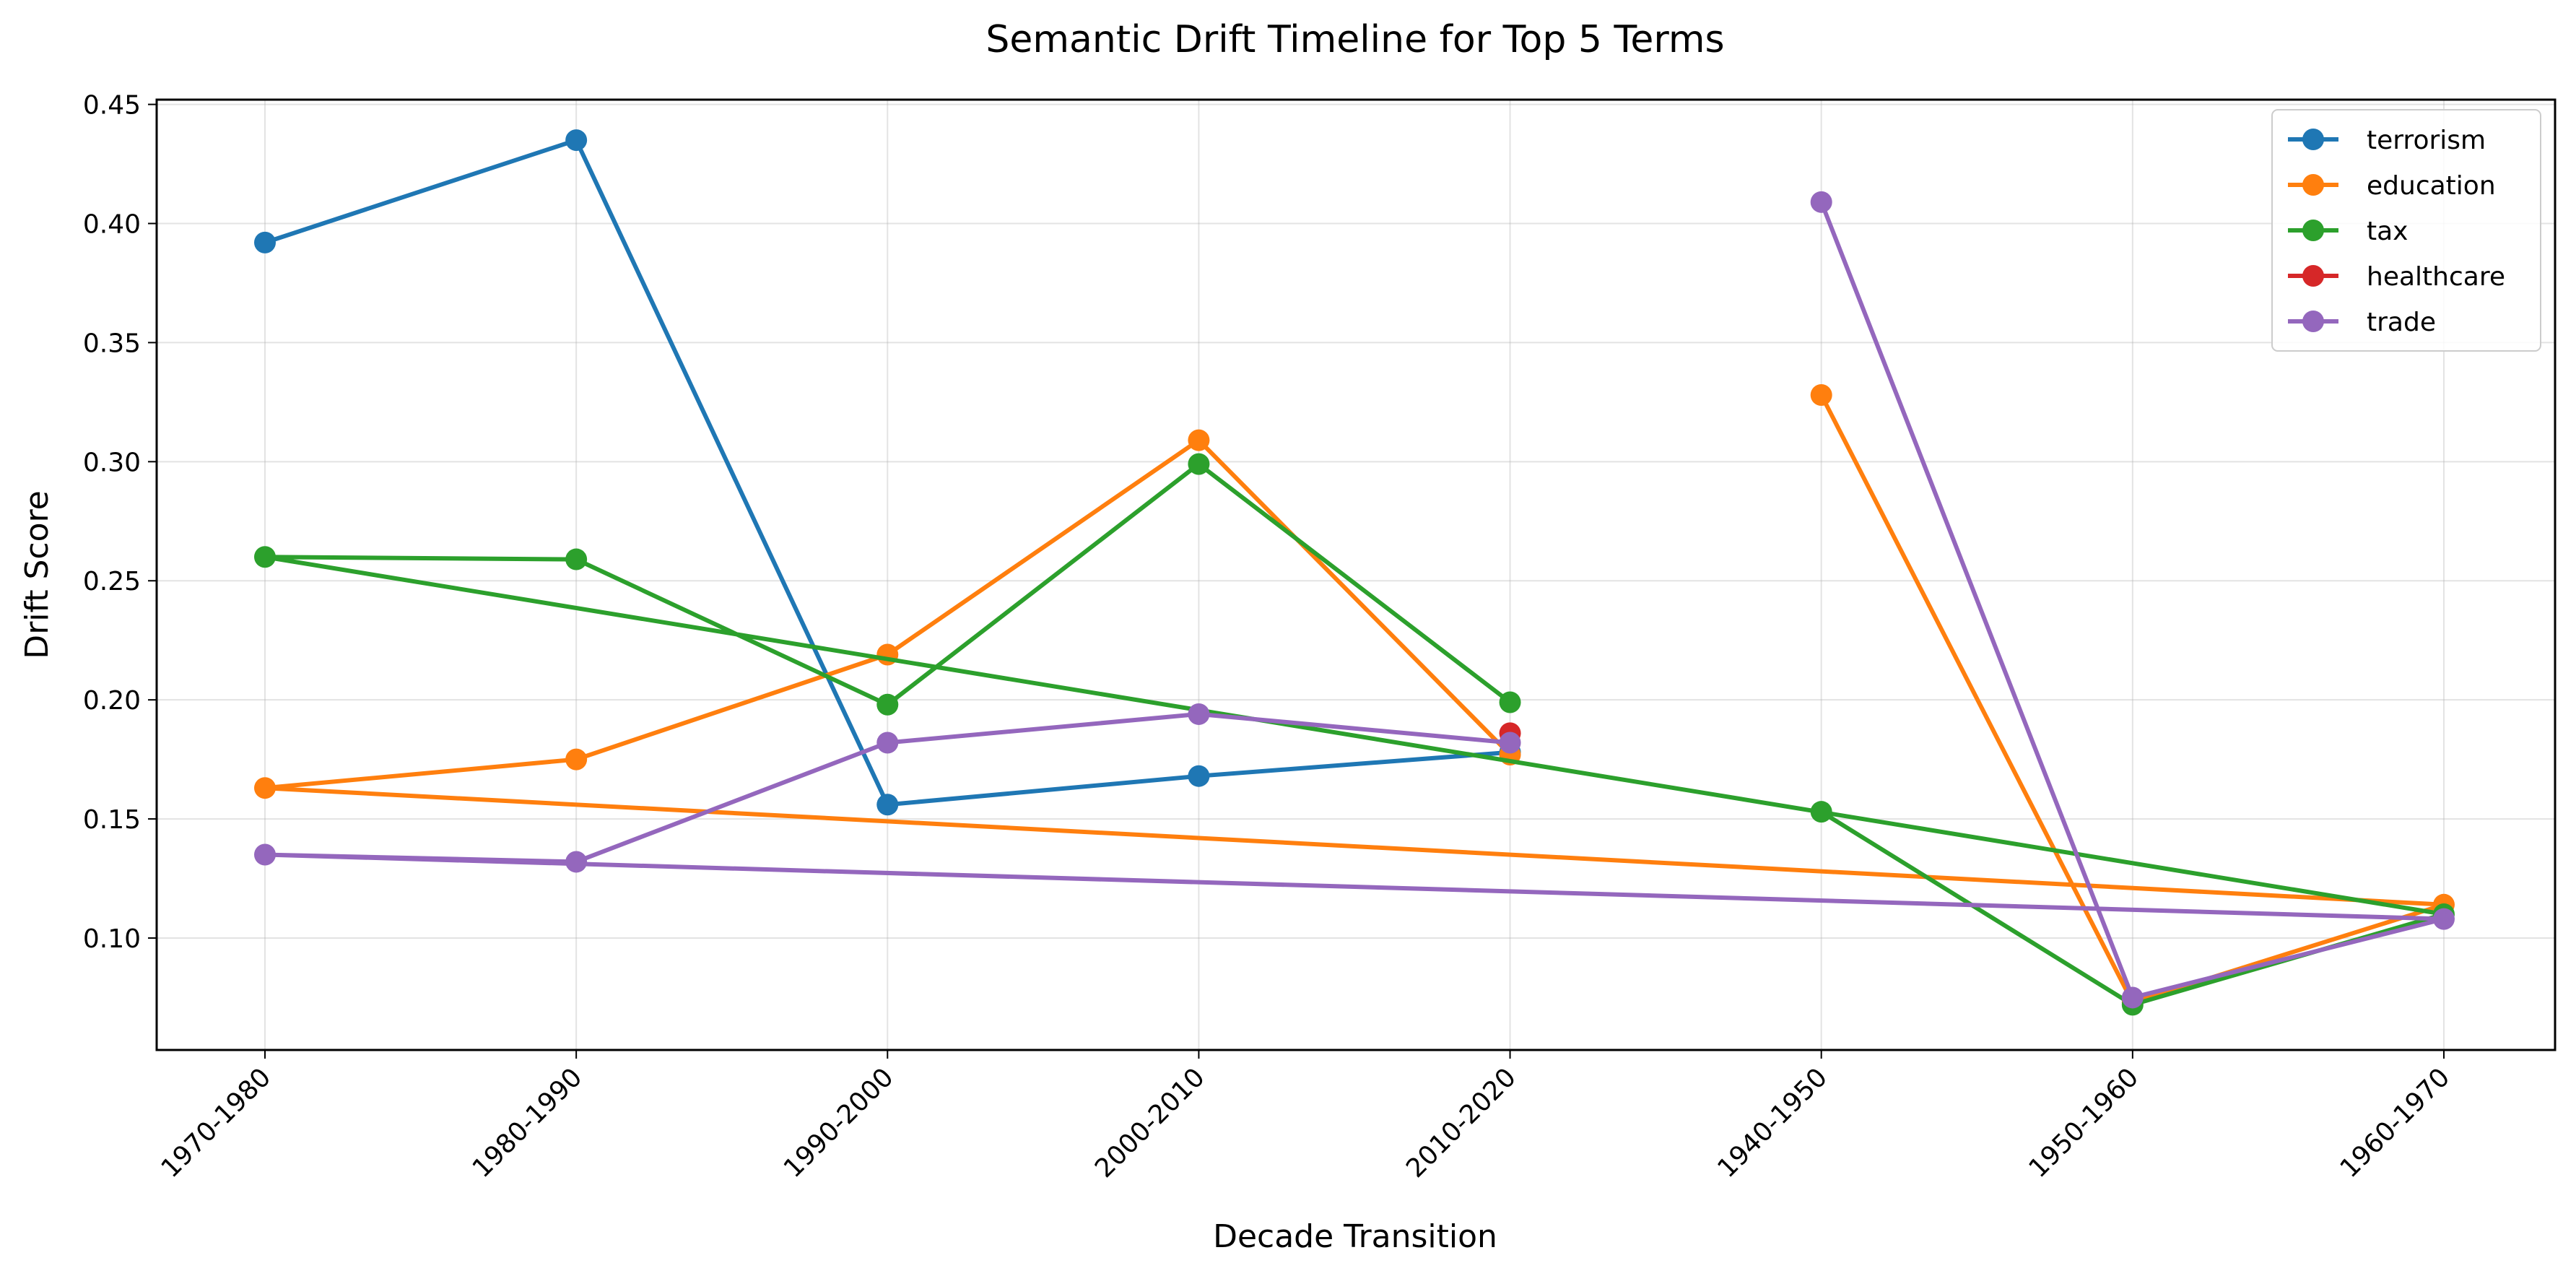  What do you see at coordinates (112, 581) in the screenshot?
I see `y-tick-label: 0.25` at bounding box center [112, 581].